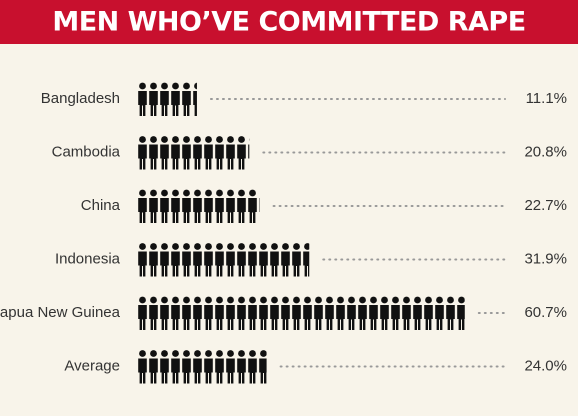 This screenshot has width=578, height=416. I want to click on value-label: 20.8%, so click(545, 151).